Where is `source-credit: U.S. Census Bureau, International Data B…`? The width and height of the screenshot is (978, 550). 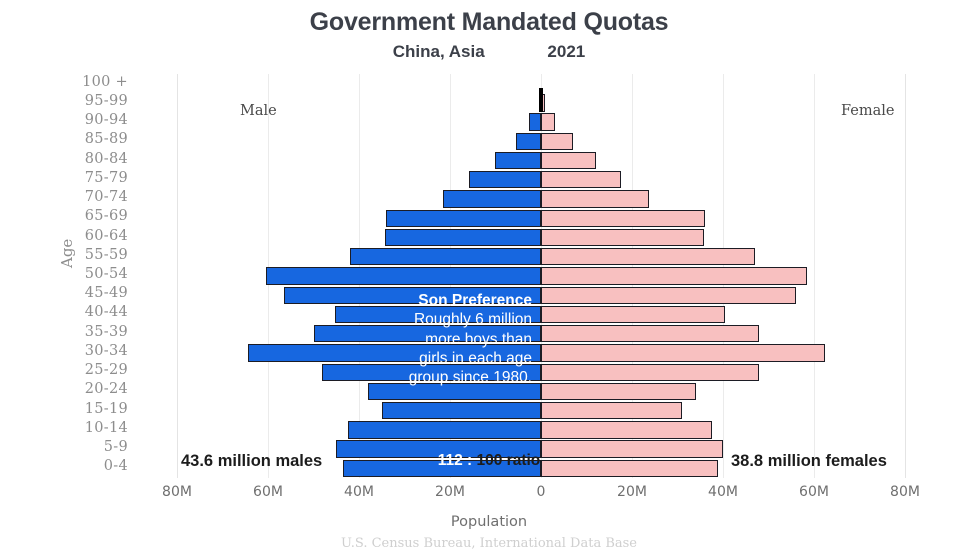 source-credit: U.S. Census Bureau, International Data B… is located at coordinates (489, 543).